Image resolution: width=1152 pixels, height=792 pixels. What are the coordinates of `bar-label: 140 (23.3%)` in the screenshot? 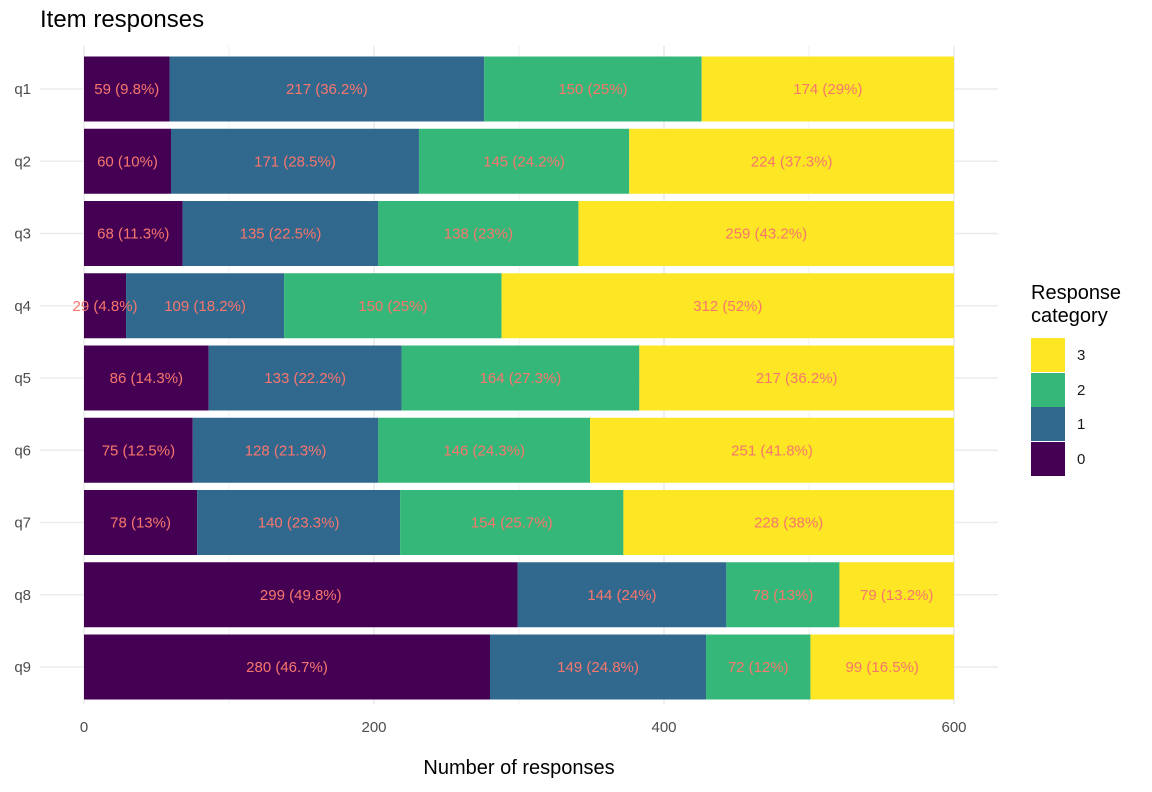 It's located at (299, 523).